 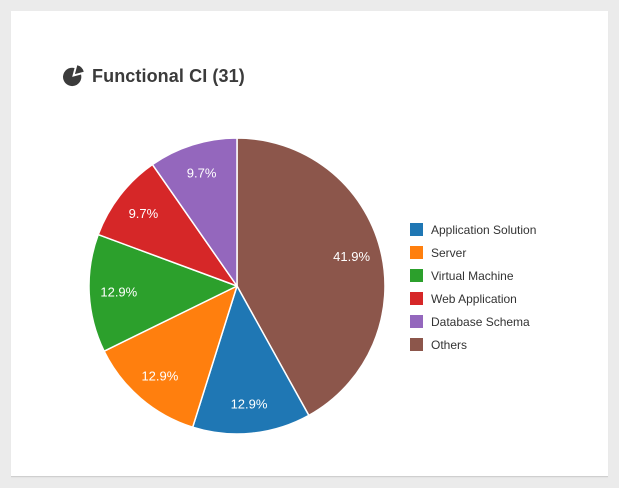 I want to click on legend-swatch-web-application, so click(x=416, y=298).